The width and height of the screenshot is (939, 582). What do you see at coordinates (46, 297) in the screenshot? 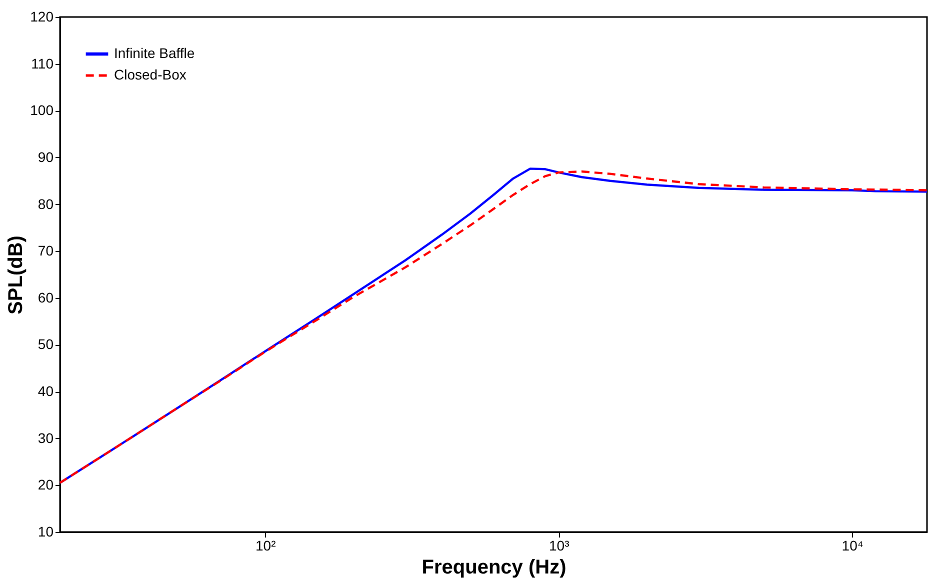
I see `y-tick-label: 60` at bounding box center [46, 297].